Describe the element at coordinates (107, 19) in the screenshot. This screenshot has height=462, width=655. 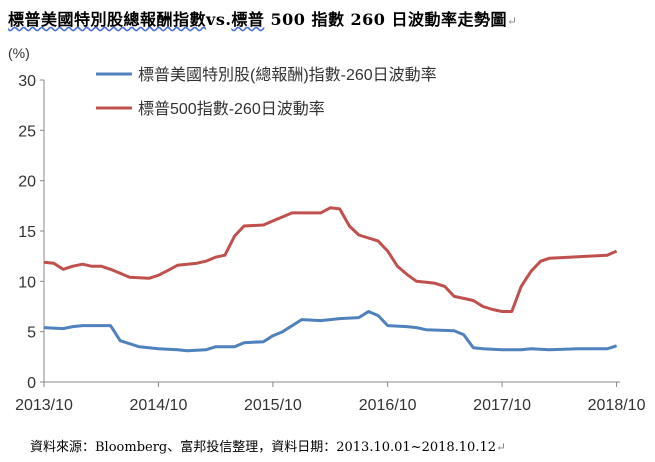
I see `title-part-a: 標普美國特別股總報酬指數` at that location.